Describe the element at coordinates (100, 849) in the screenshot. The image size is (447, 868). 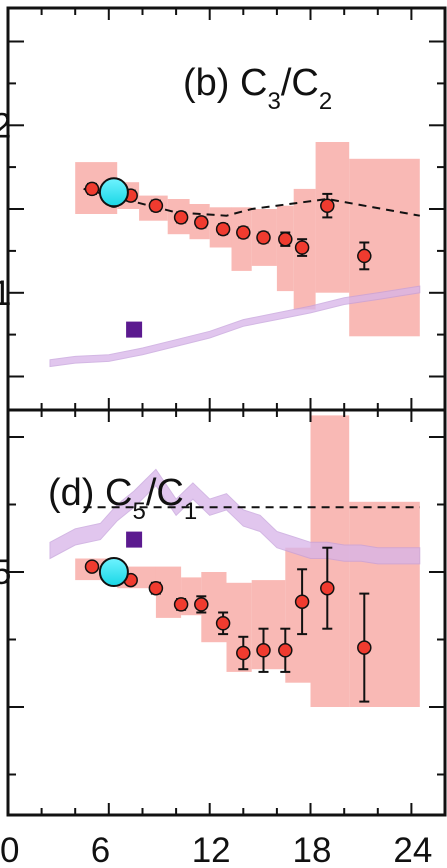
I see `x-tick-label-6: 6` at that location.